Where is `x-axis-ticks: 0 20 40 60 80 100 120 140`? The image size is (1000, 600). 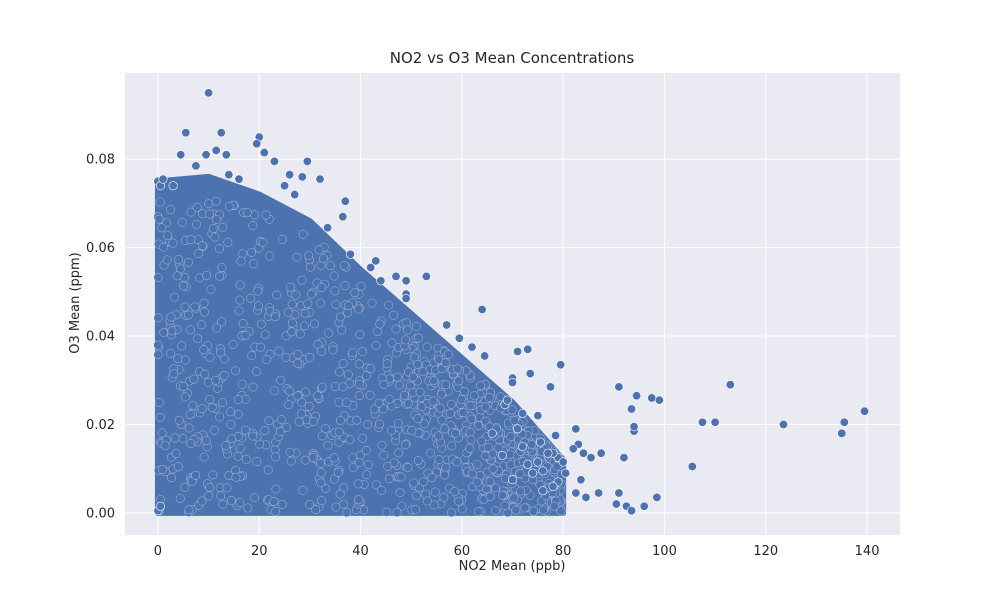 x-axis-ticks: 0 20 40 60 80 100 120 140 is located at coordinates (517, 551).